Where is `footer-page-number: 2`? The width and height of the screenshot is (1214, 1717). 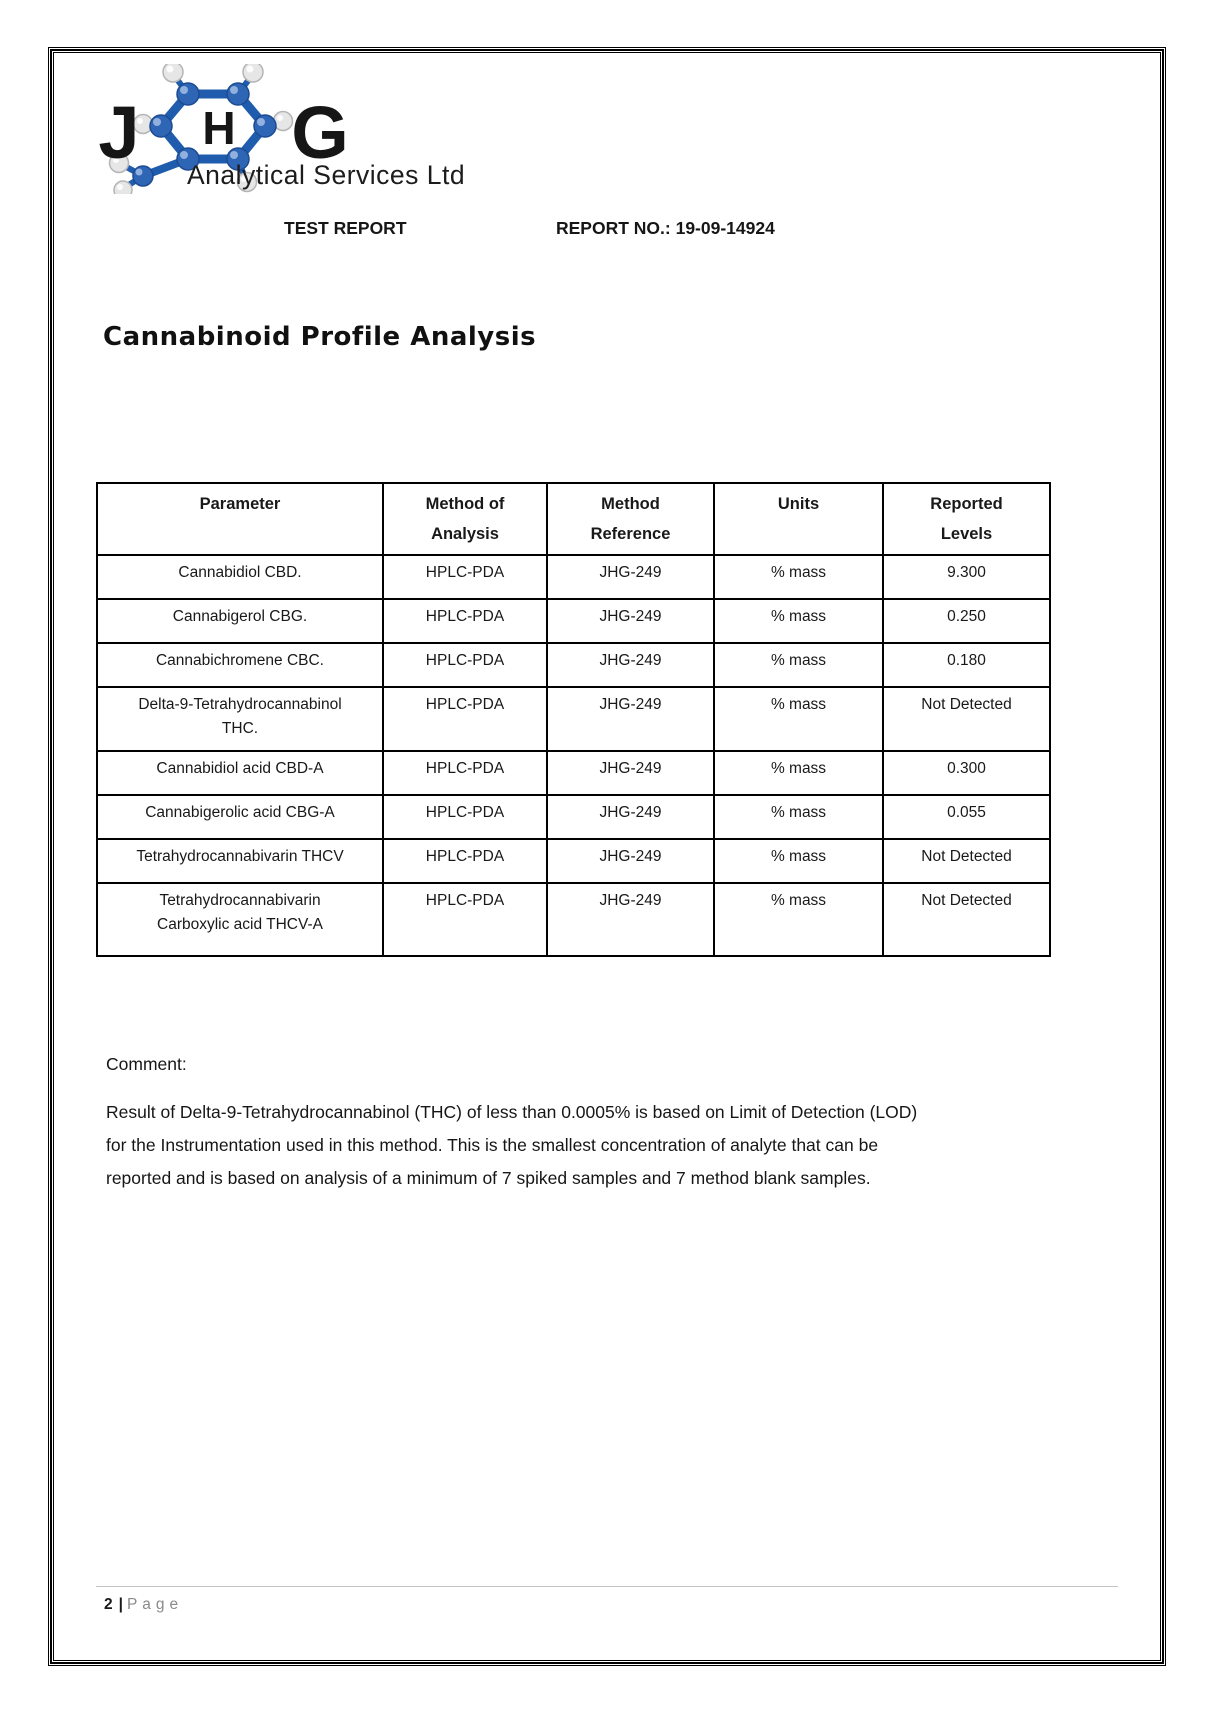 footer-page-number: 2 is located at coordinates (108, 1604).